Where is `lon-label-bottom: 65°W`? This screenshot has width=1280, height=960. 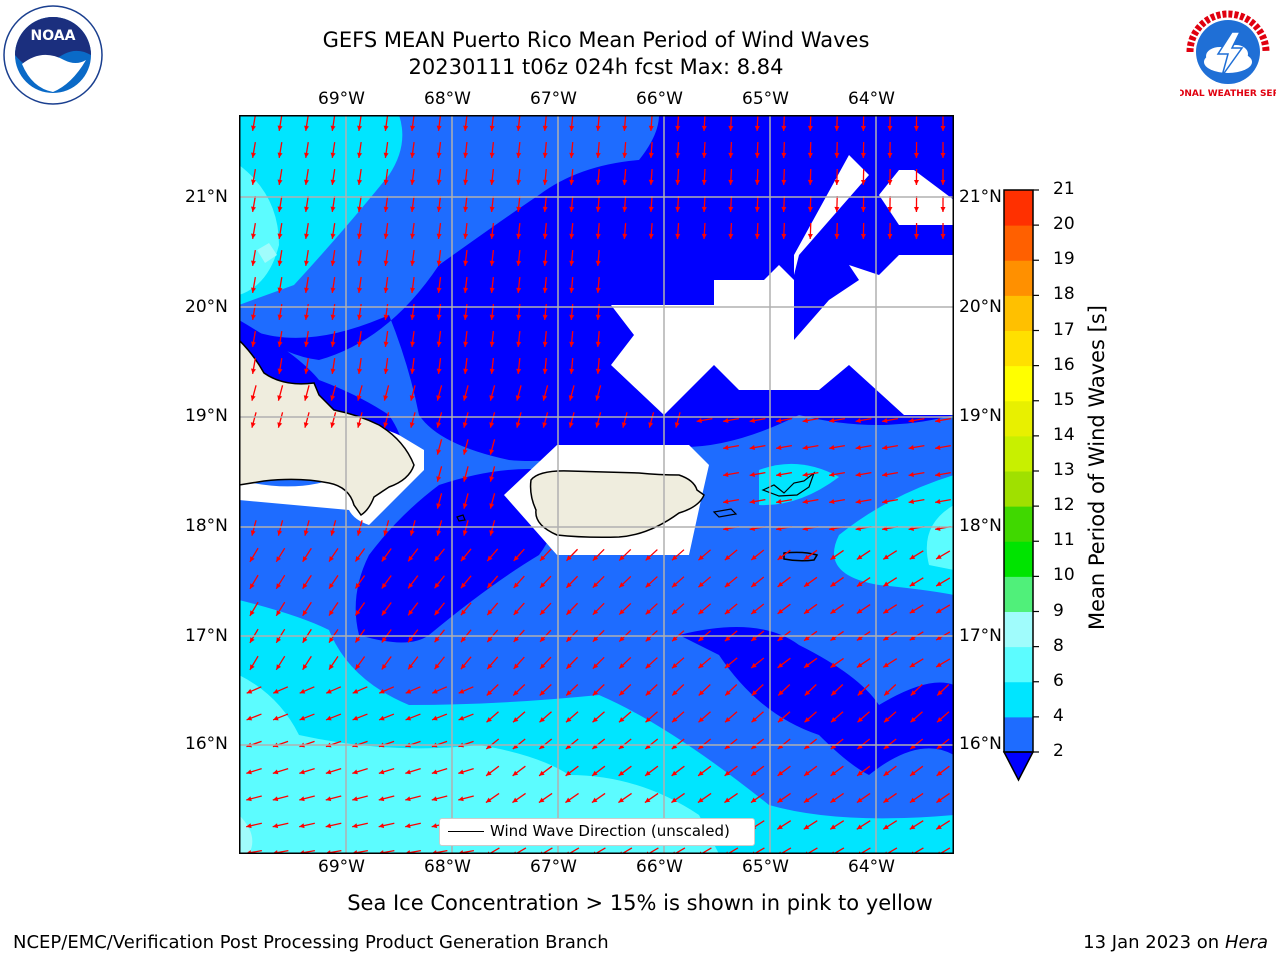
lon-label-bottom: 65°W is located at coordinates (765, 867).